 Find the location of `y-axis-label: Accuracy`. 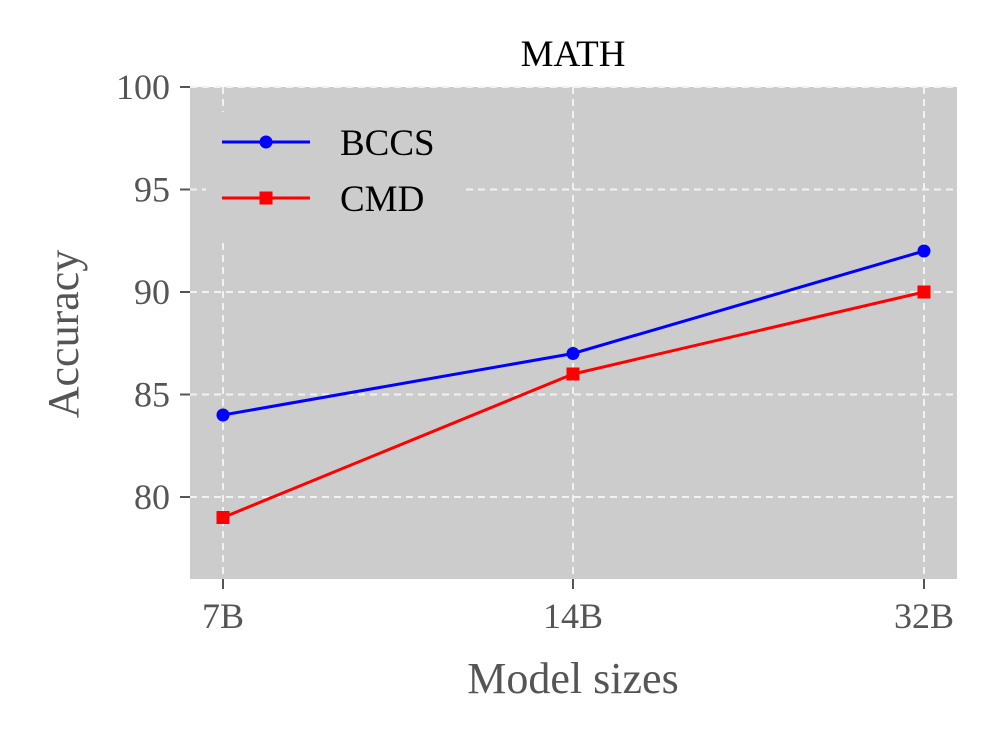

y-axis-label: Accuracy is located at coordinates (63, 334).